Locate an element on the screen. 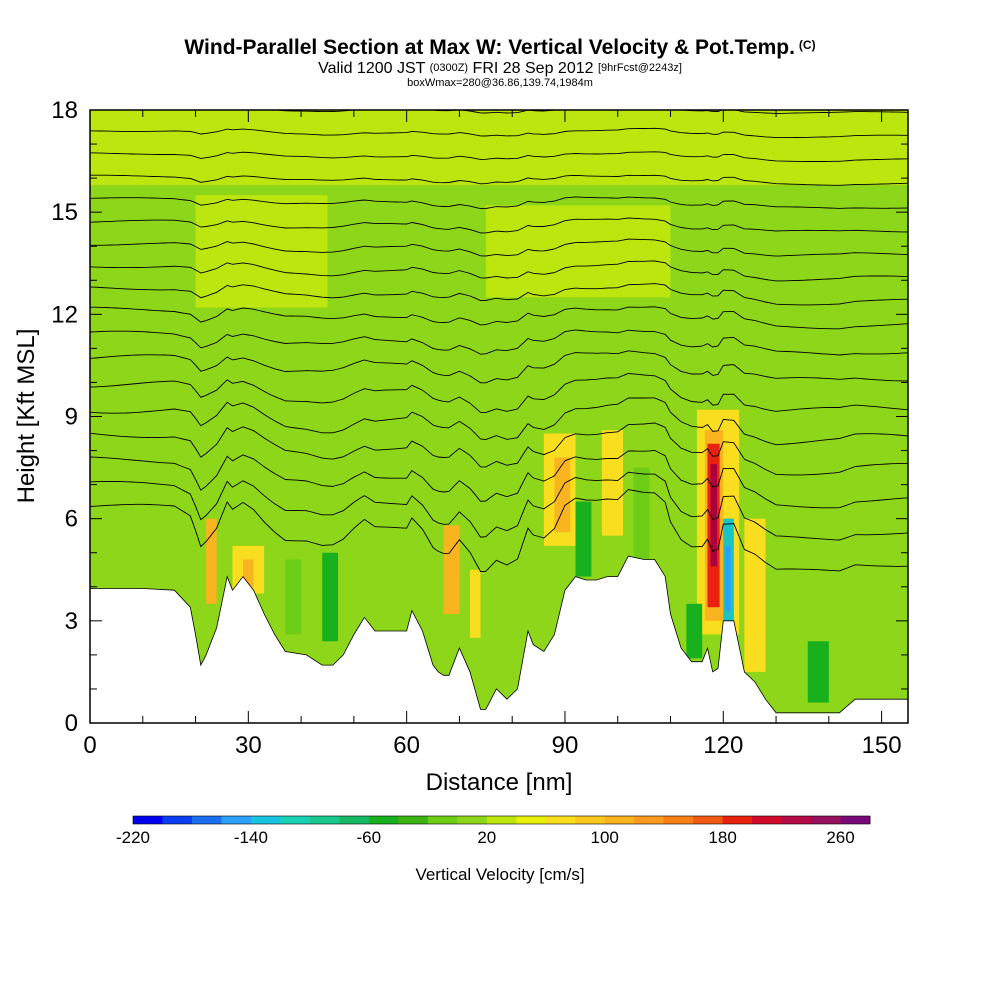 The image size is (1000, 1000). y-tick-label: 6 is located at coordinates (71, 519).